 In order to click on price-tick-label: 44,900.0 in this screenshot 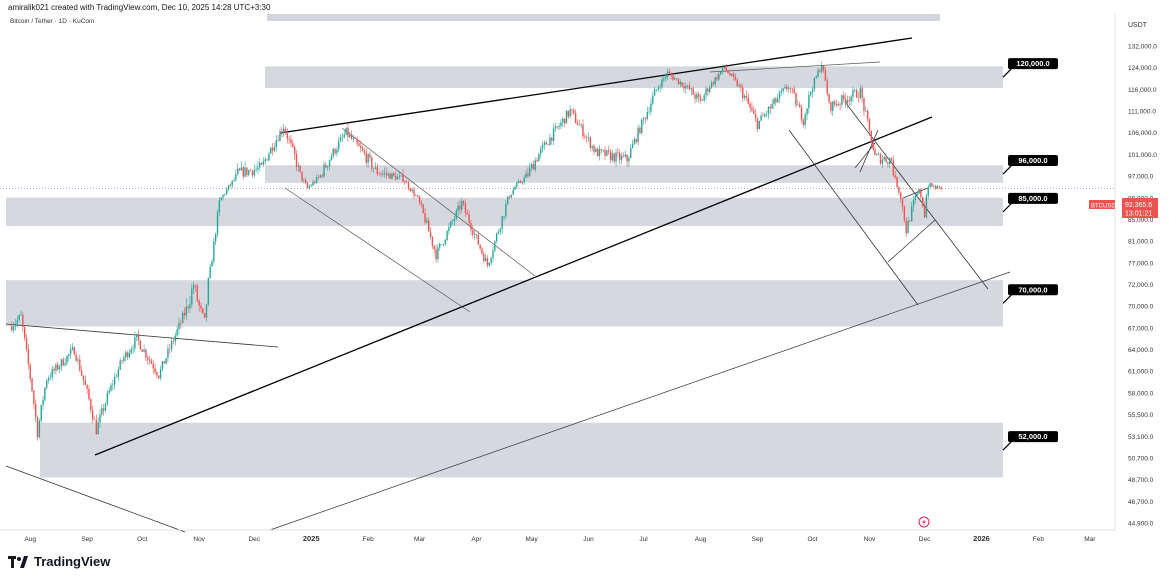, I will do `click(1141, 524)`.